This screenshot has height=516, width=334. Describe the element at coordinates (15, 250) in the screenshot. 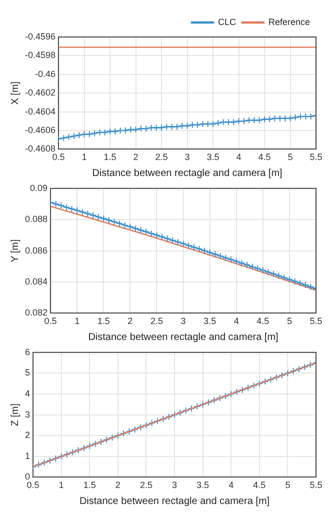

I see `y-axis-title: Y [m]` at that location.